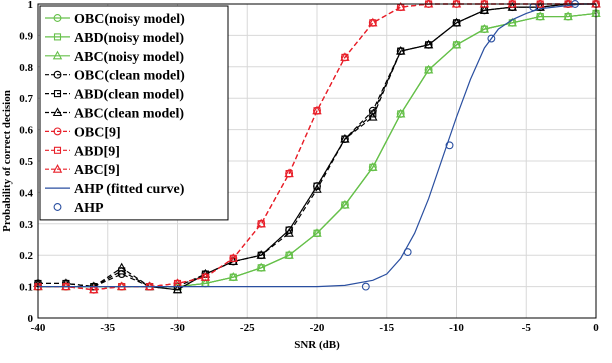 Image resolution: width=612 pixels, height=363 pixels. What do you see at coordinates (527, 328) in the screenshot?
I see `x-tick-label: -5` at bounding box center [527, 328].